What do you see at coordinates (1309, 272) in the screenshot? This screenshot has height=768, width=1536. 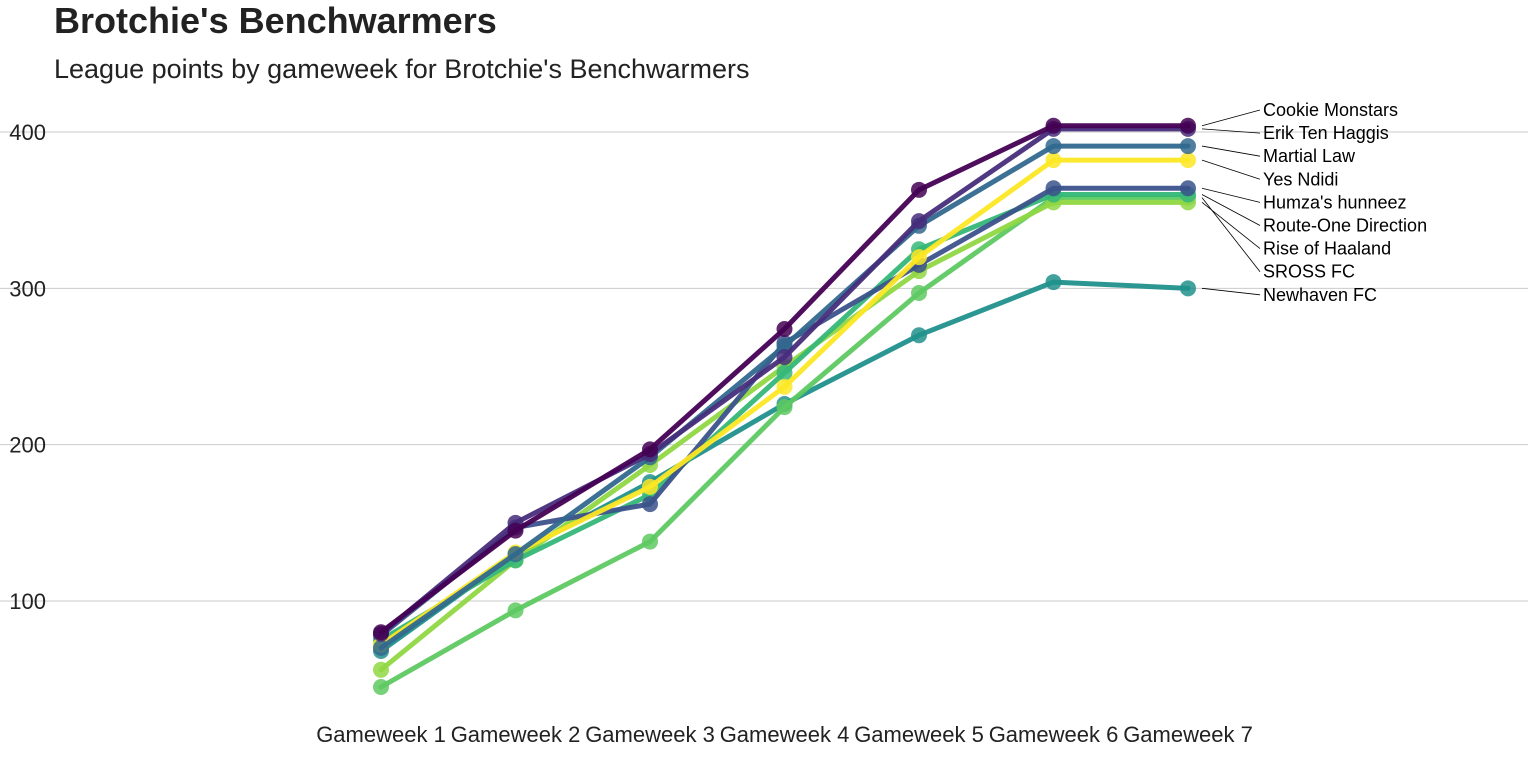 I see `series-label: SROSS FC` at bounding box center [1309, 272].